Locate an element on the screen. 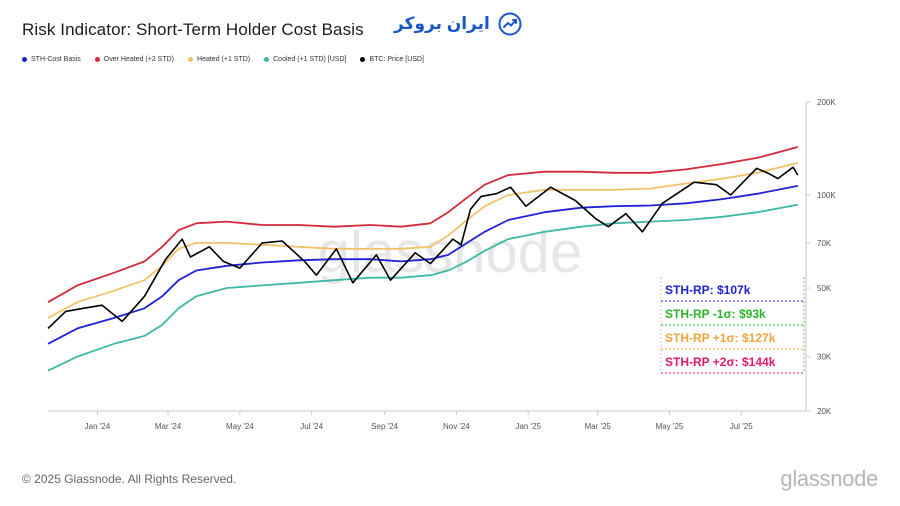  x-tick-label: Nov '24 is located at coordinates (456, 426).